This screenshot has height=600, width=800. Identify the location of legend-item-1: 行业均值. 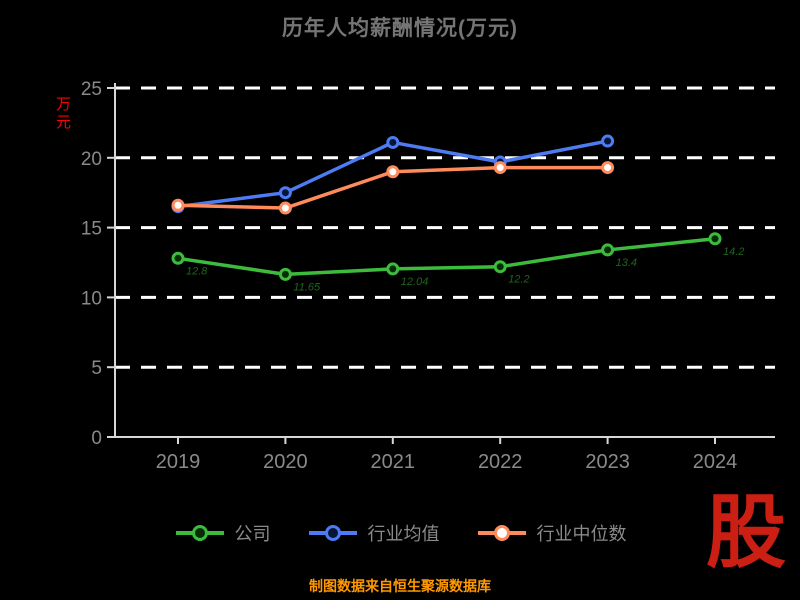
(373, 533).